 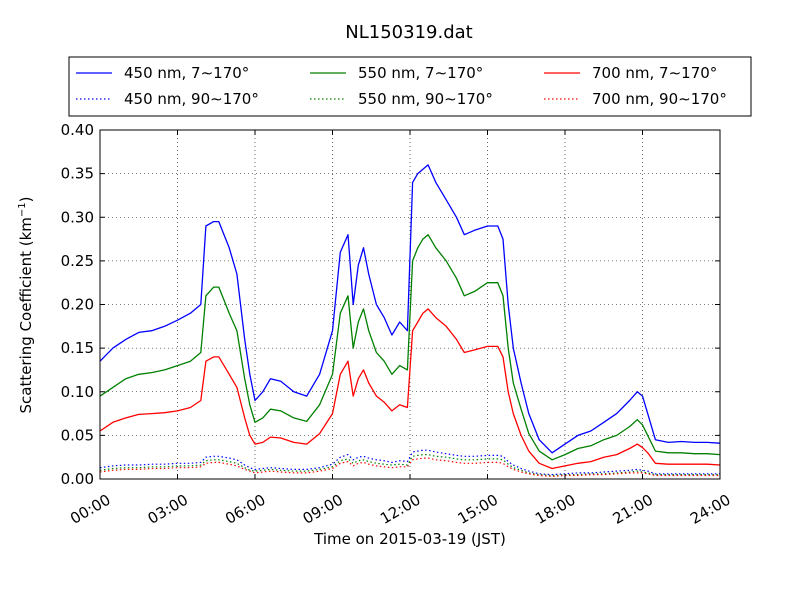 I want to click on legend-label: 450 nm, 7∼170°, so click(x=186, y=73).